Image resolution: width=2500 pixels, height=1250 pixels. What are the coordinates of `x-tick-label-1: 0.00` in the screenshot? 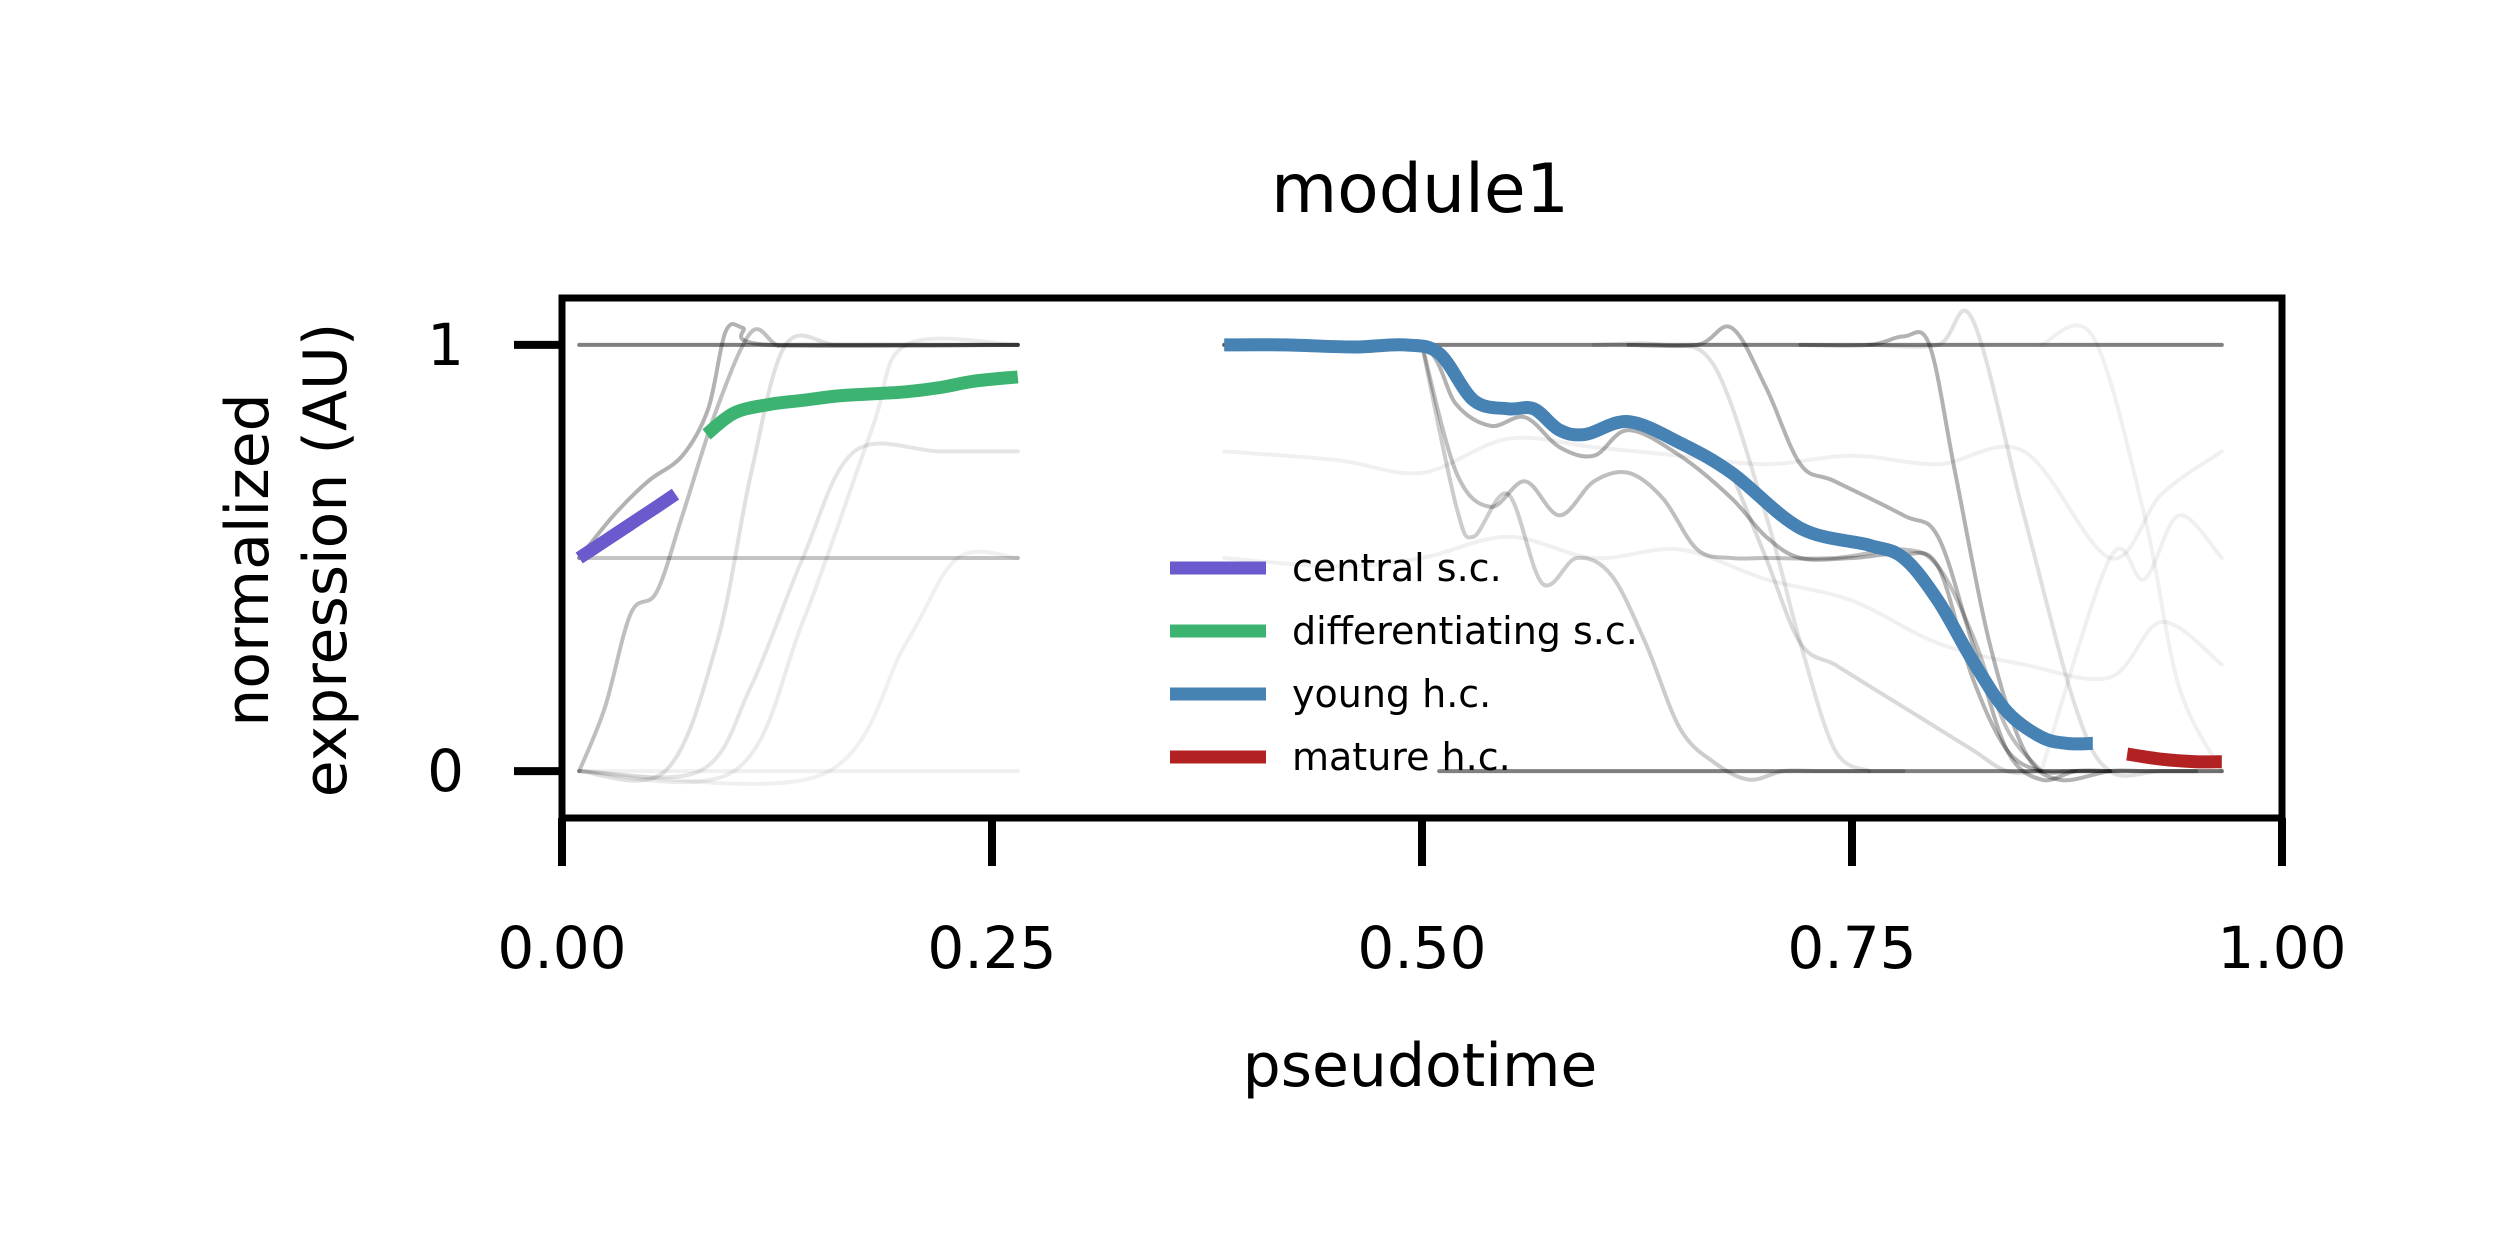 It's located at (561, 948).